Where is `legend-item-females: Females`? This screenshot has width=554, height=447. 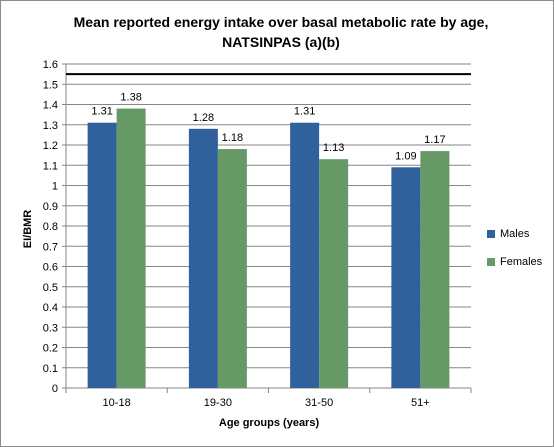 legend-item-females: Females is located at coordinates (514, 262).